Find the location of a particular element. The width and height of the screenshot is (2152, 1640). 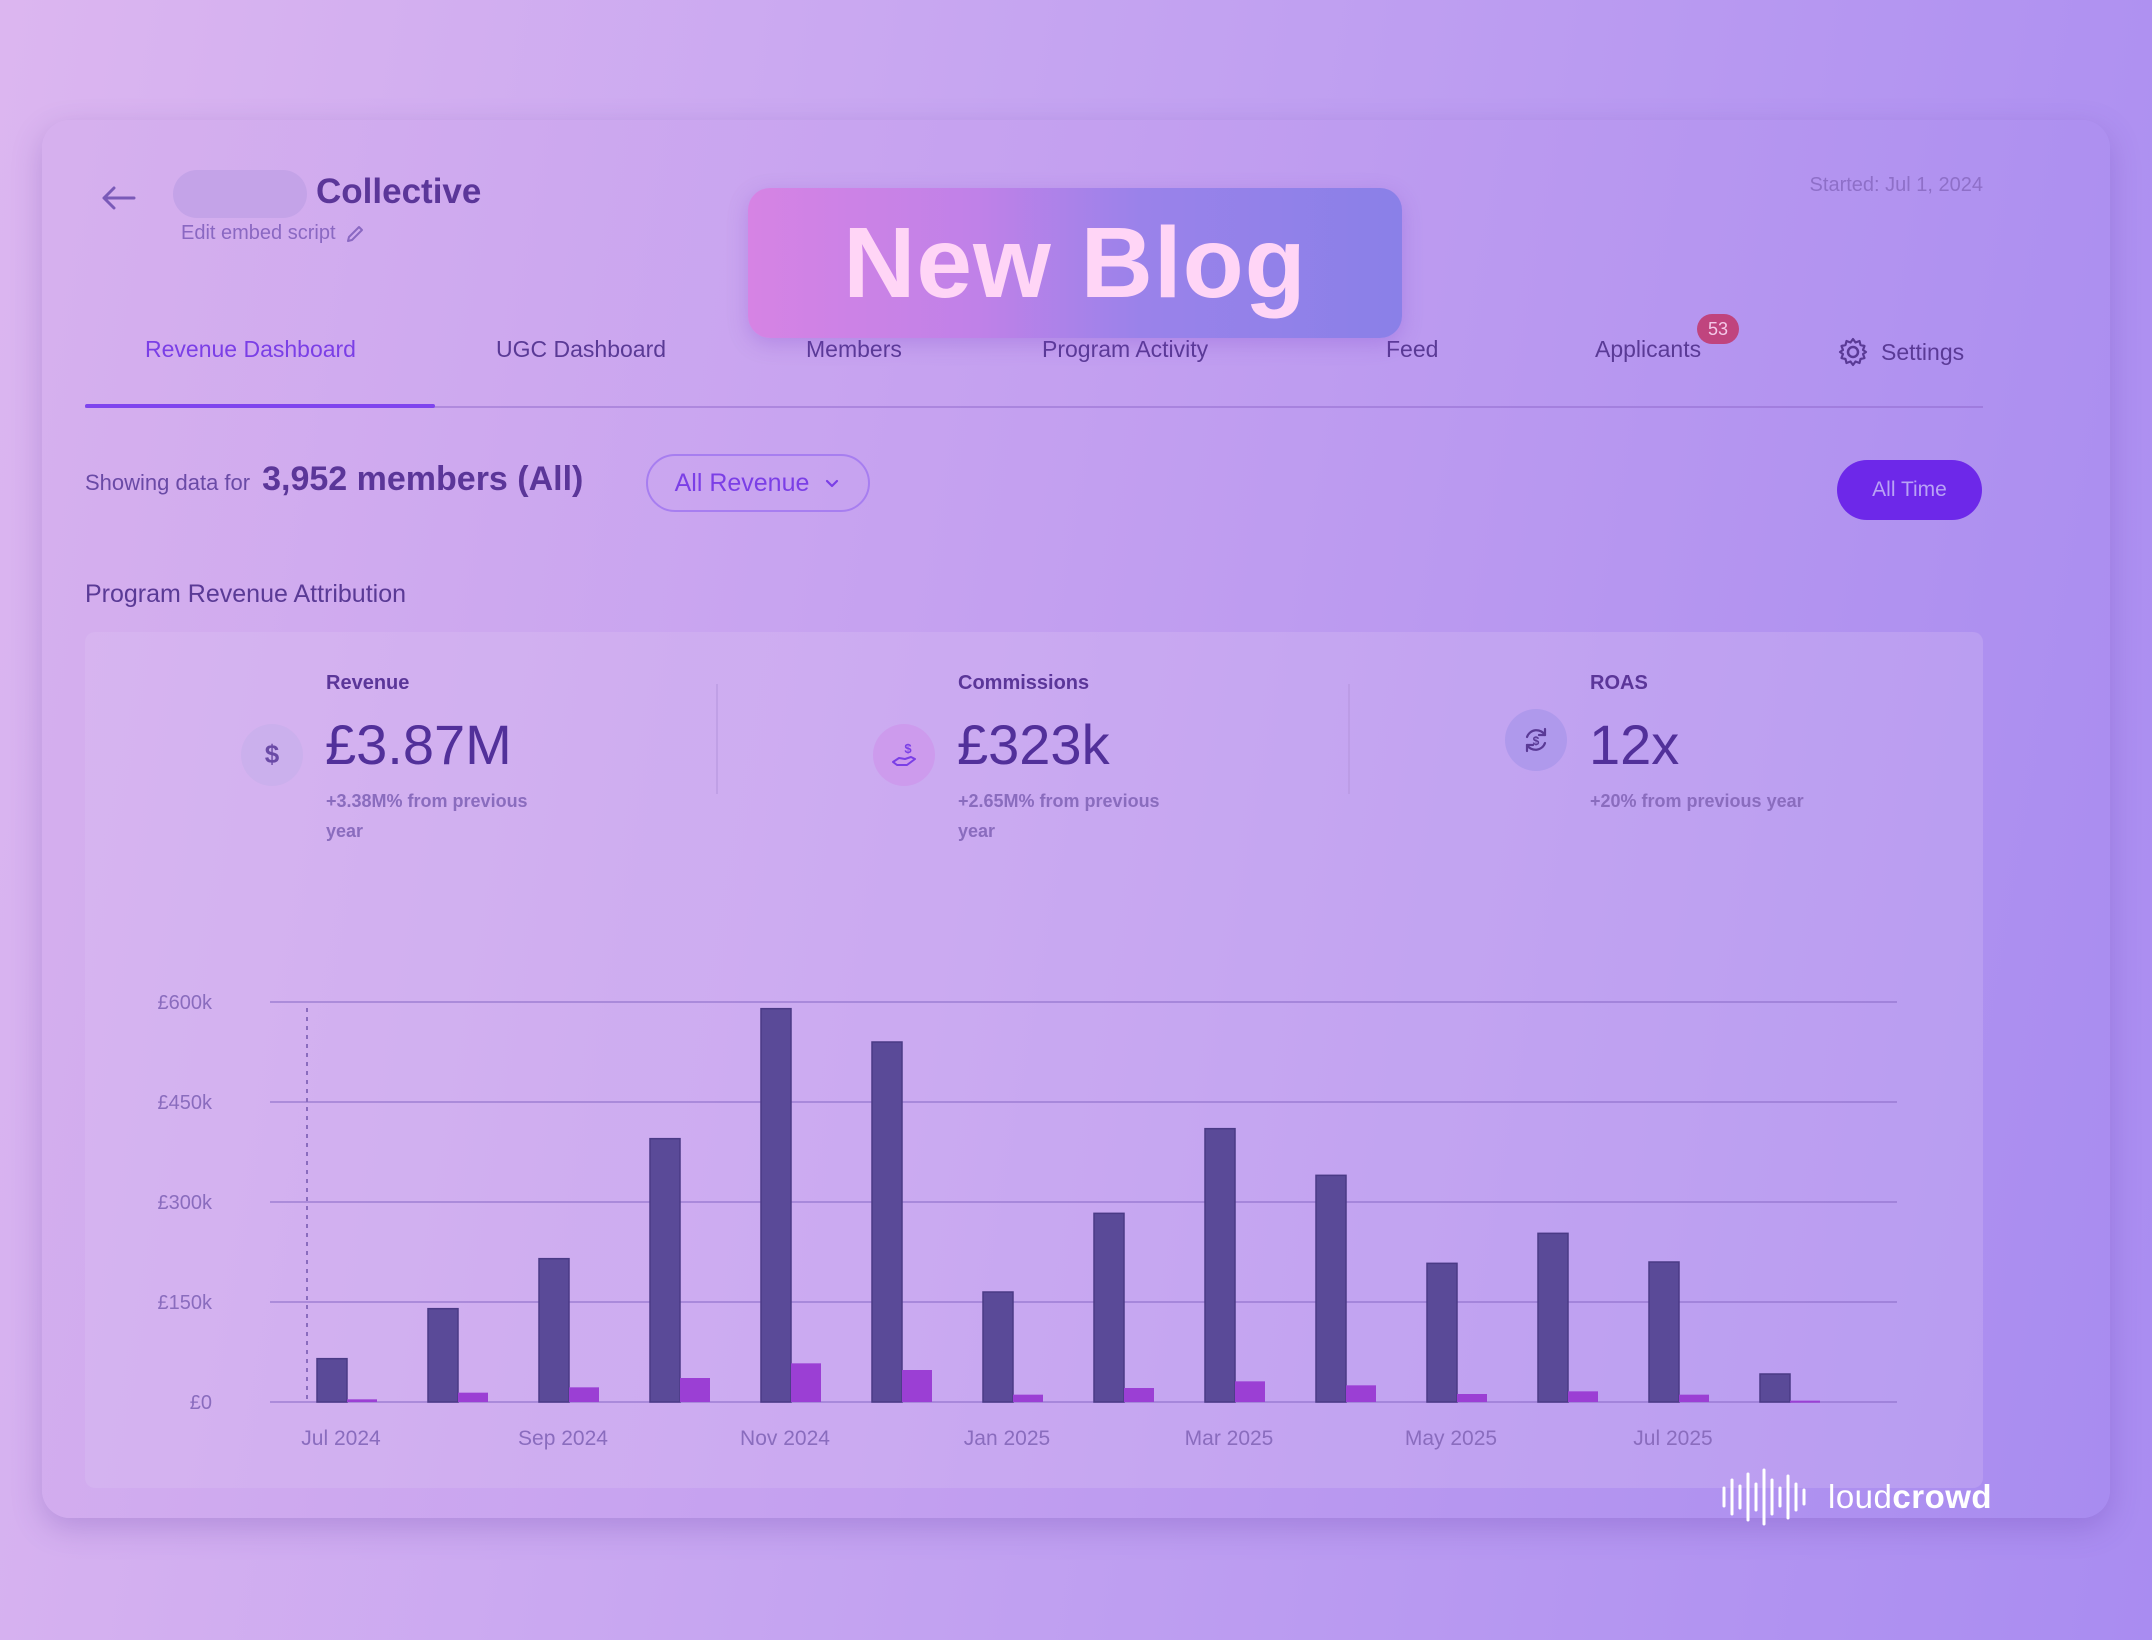

y-tick-label: £600k is located at coordinates (185, 1003).